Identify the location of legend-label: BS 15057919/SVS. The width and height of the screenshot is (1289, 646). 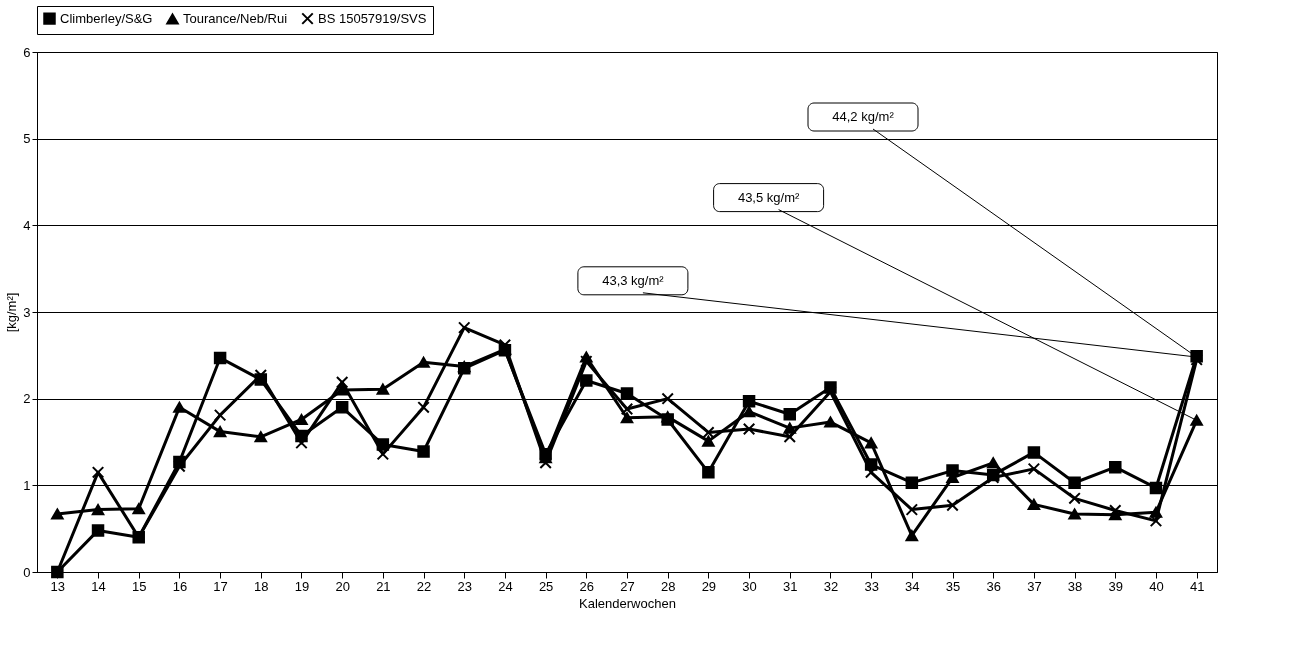
(372, 18).